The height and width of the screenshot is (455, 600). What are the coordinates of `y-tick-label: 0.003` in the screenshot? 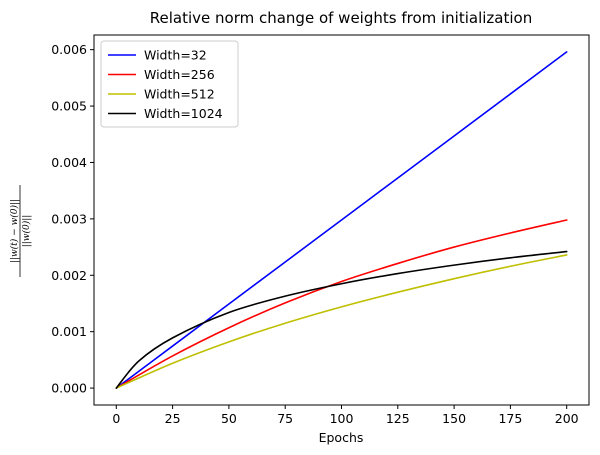 It's located at (69, 218).